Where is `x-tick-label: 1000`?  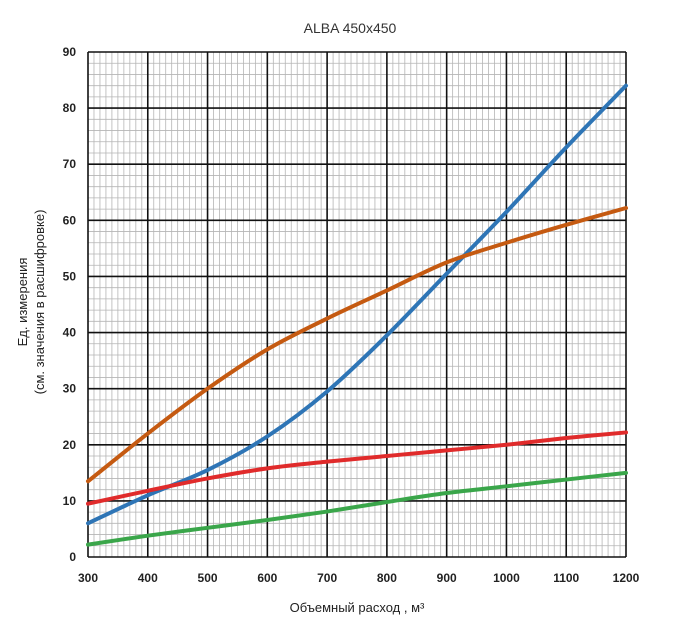
x-tick-label: 1000 is located at coordinates (506, 578).